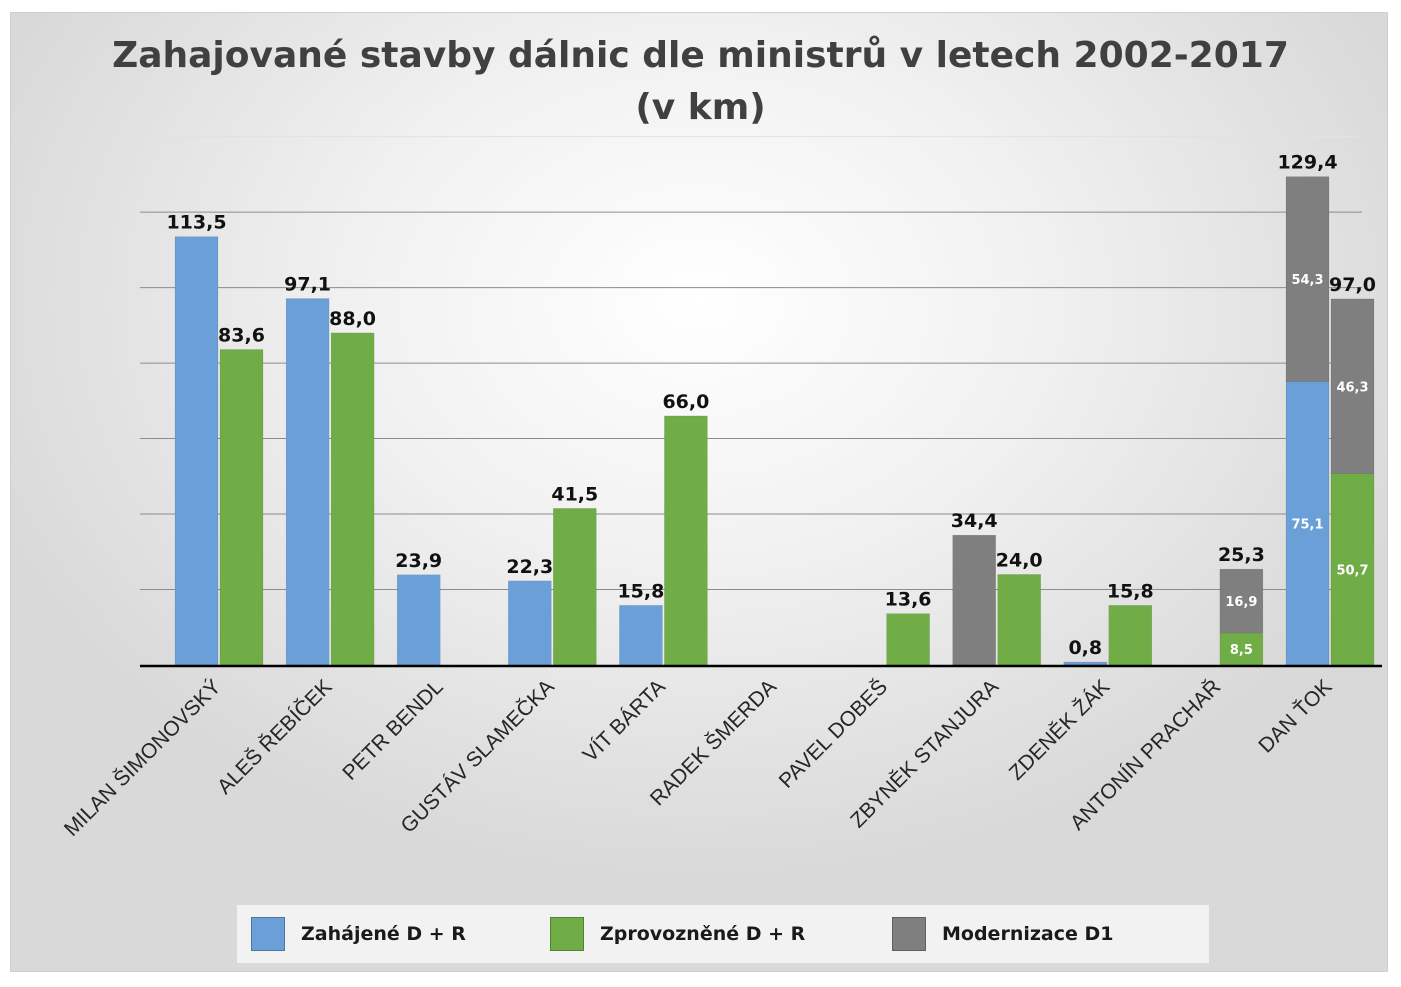 The width and height of the screenshot is (1401, 987). I want to click on bar-value-label: 66,0, so click(685, 402).